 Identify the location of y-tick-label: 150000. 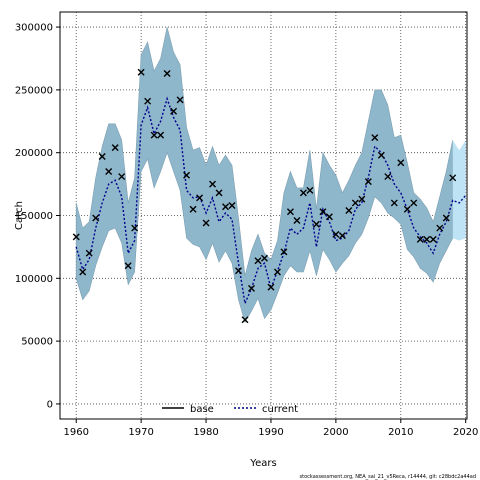
(34, 216).